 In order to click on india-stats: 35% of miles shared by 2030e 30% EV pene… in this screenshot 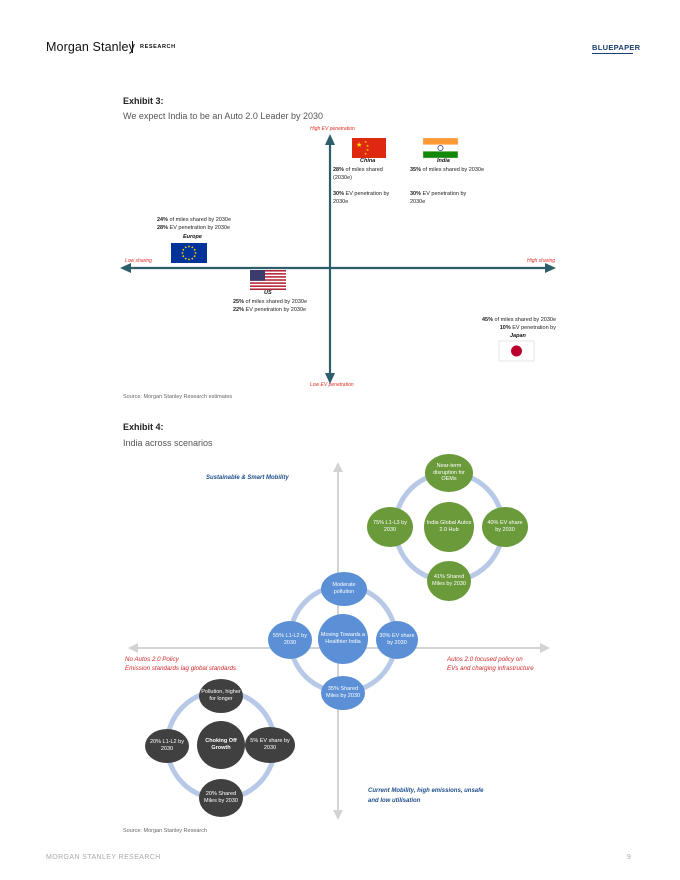, I will do `click(447, 186)`.